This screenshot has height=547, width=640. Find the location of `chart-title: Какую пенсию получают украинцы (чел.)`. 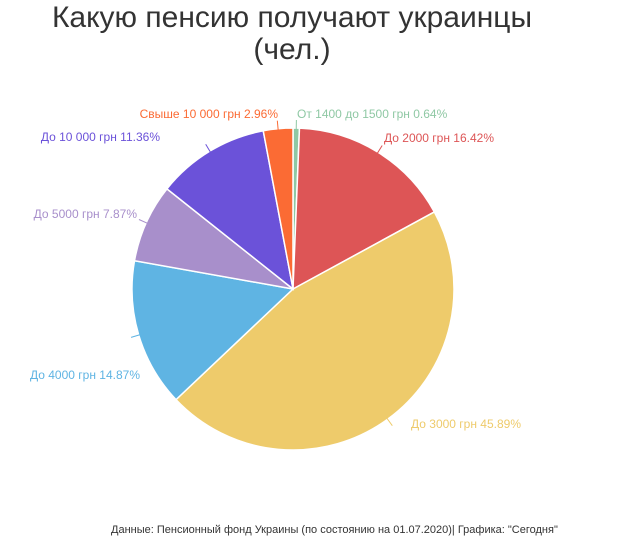

chart-title: Какую пенсию получают украинцы (чел.) is located at coordinates (292, 34).